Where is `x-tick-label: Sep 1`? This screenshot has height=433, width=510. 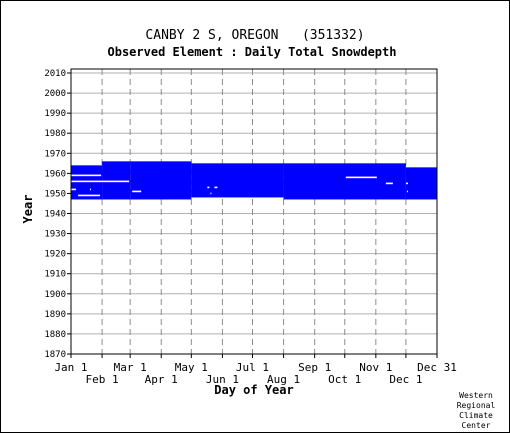 x-tick-label: Sep 1 is located at coordinates (314, 367).